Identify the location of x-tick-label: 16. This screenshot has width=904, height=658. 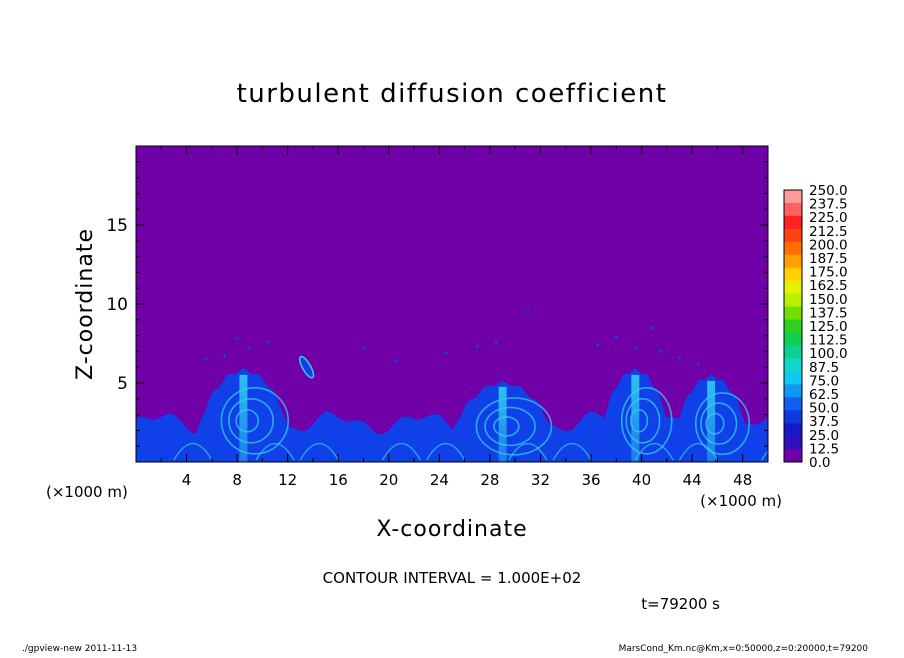
(338, 480).